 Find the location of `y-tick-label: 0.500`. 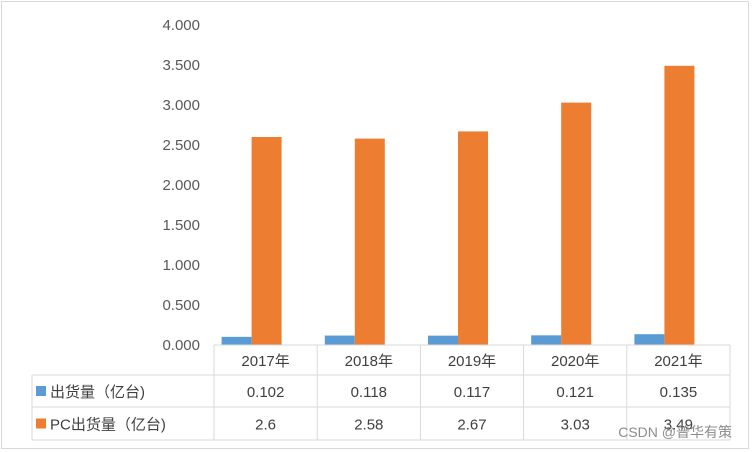

y-tick-label: 0.500 is located at coordinates (181, 305).